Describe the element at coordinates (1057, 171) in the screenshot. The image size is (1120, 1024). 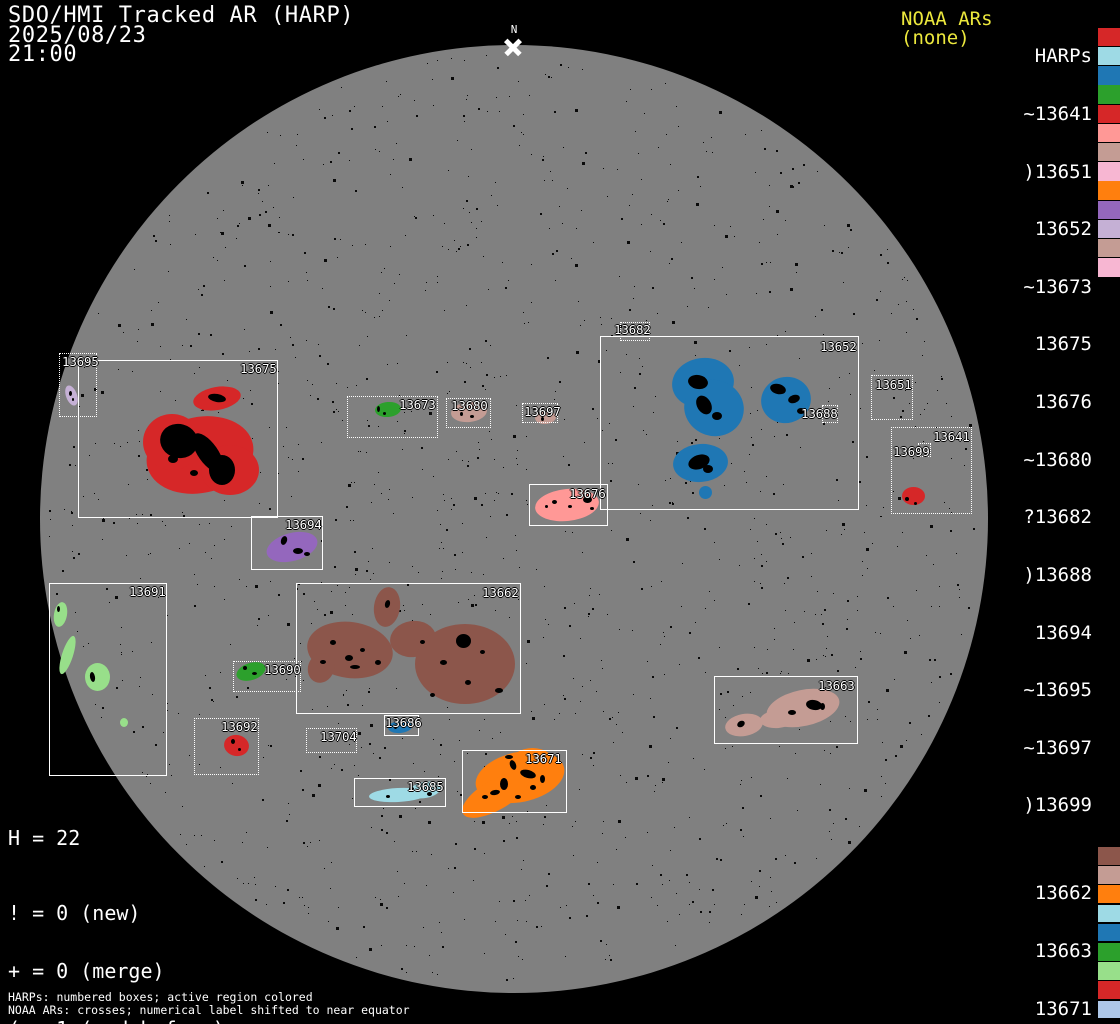
I see `legend-entry: )13651` at that location.